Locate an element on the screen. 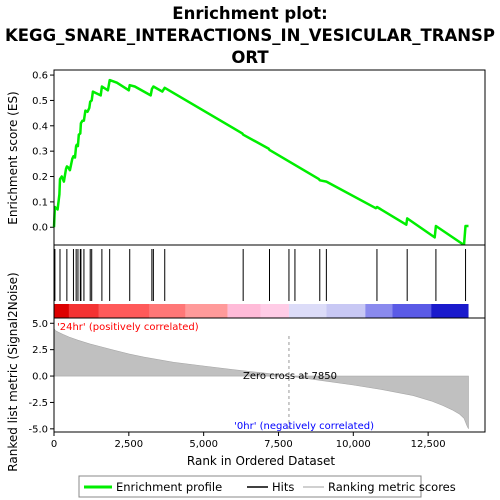  es-y-tick-label: 0.6 is located at coordinates (40, 76).